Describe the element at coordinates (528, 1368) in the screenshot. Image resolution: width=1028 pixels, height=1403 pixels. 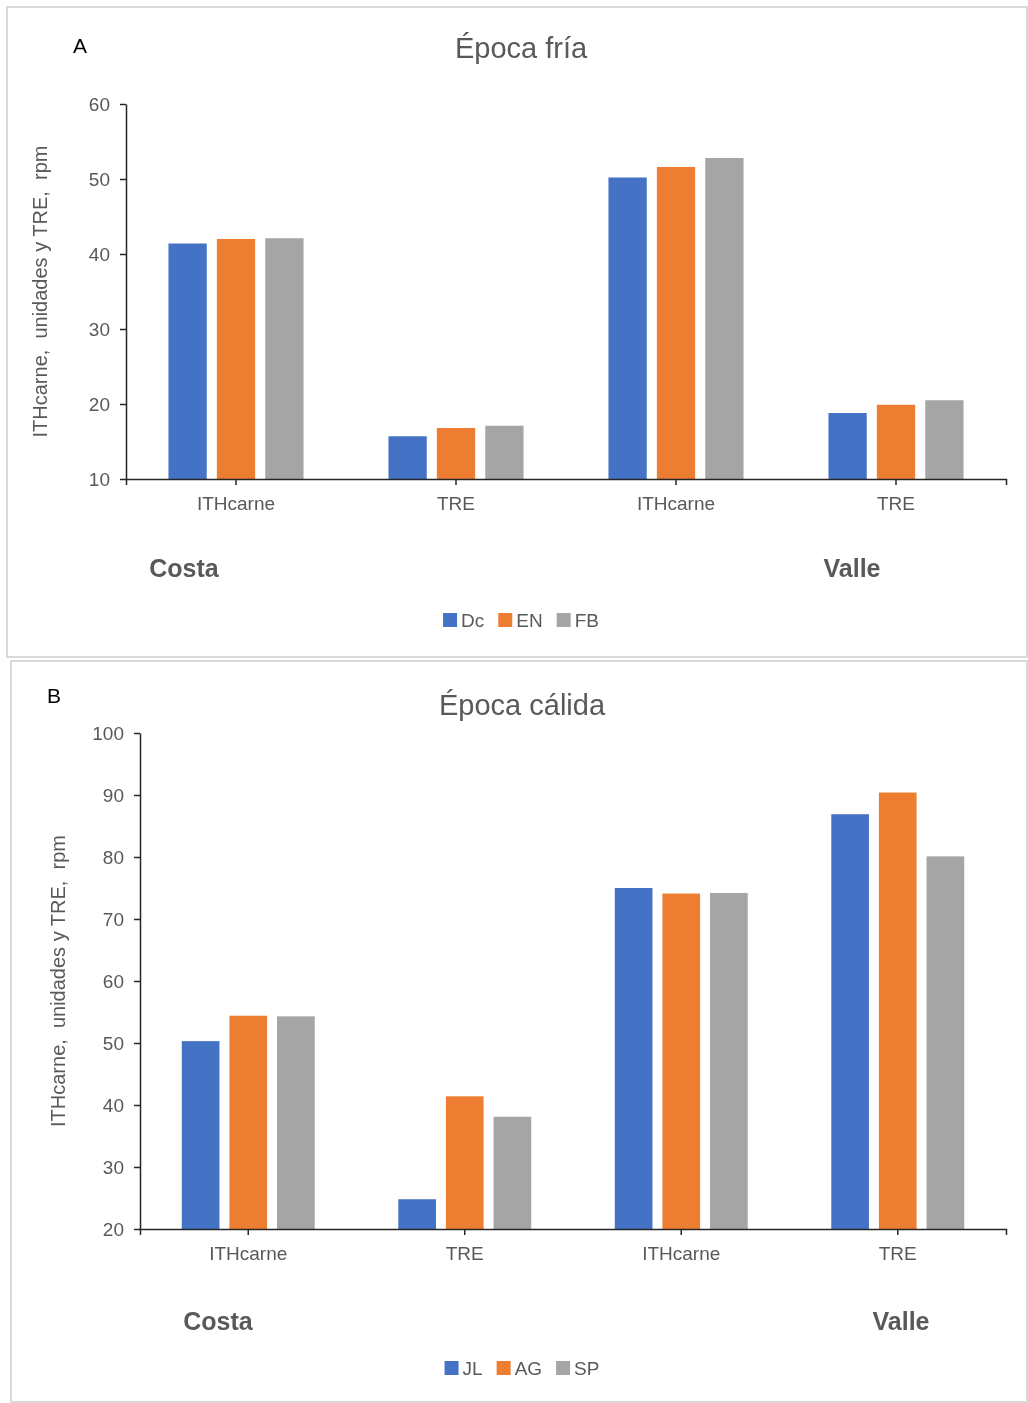
I see `legend-label: AG` at that location.